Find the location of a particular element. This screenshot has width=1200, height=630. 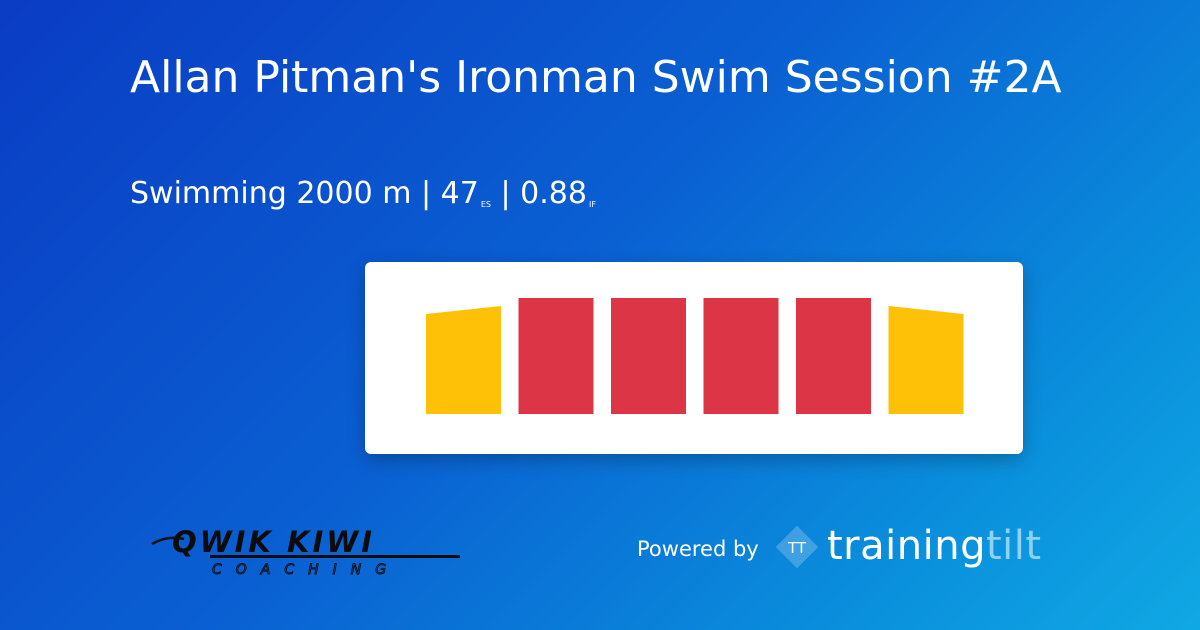

if-value: 0.88 is located at coordinates (553, 193).